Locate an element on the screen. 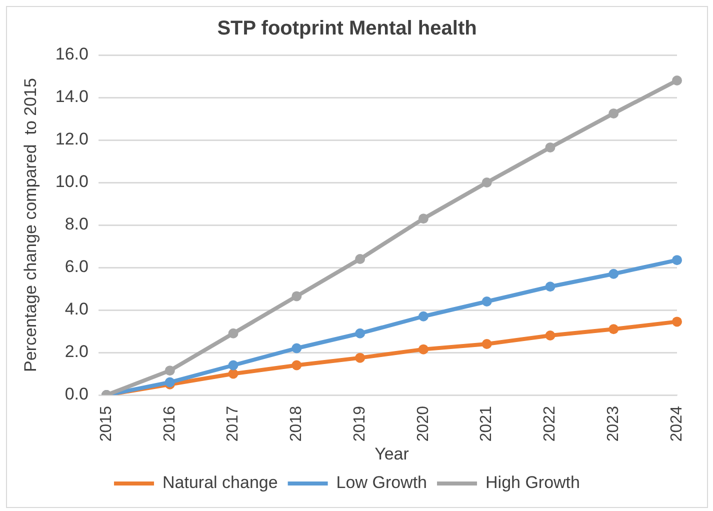 The height and width of the screenshot is (511, 713). y-tick-label: 4.0 is located at coordinates (76, 309).